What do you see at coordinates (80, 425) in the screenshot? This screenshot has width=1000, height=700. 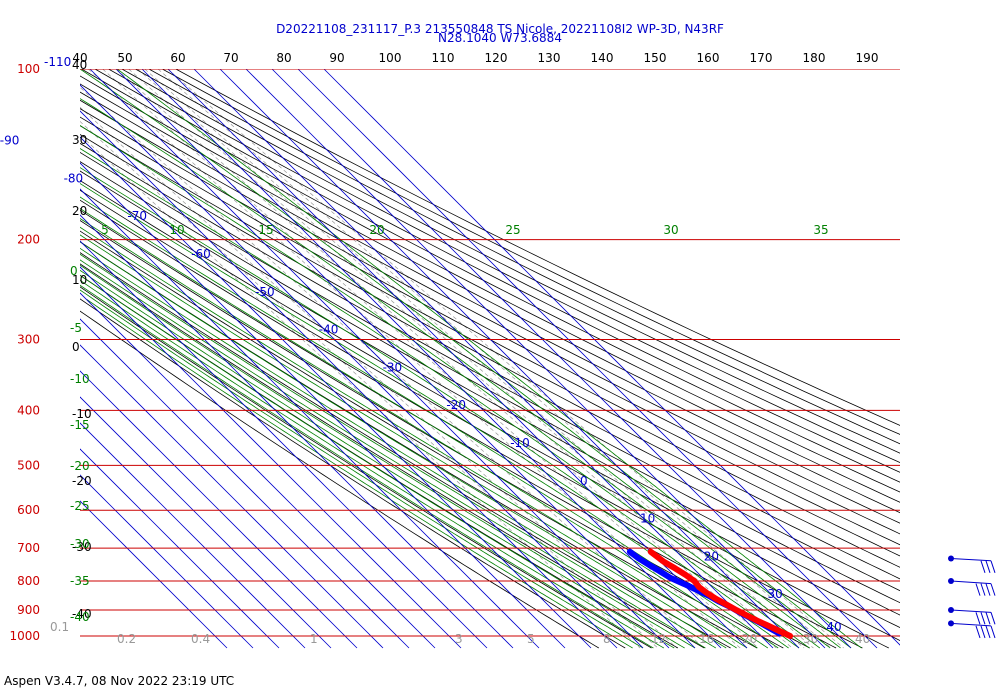 I see `moist-adiabat-left-label: -15` at bounding box center [80, 425].